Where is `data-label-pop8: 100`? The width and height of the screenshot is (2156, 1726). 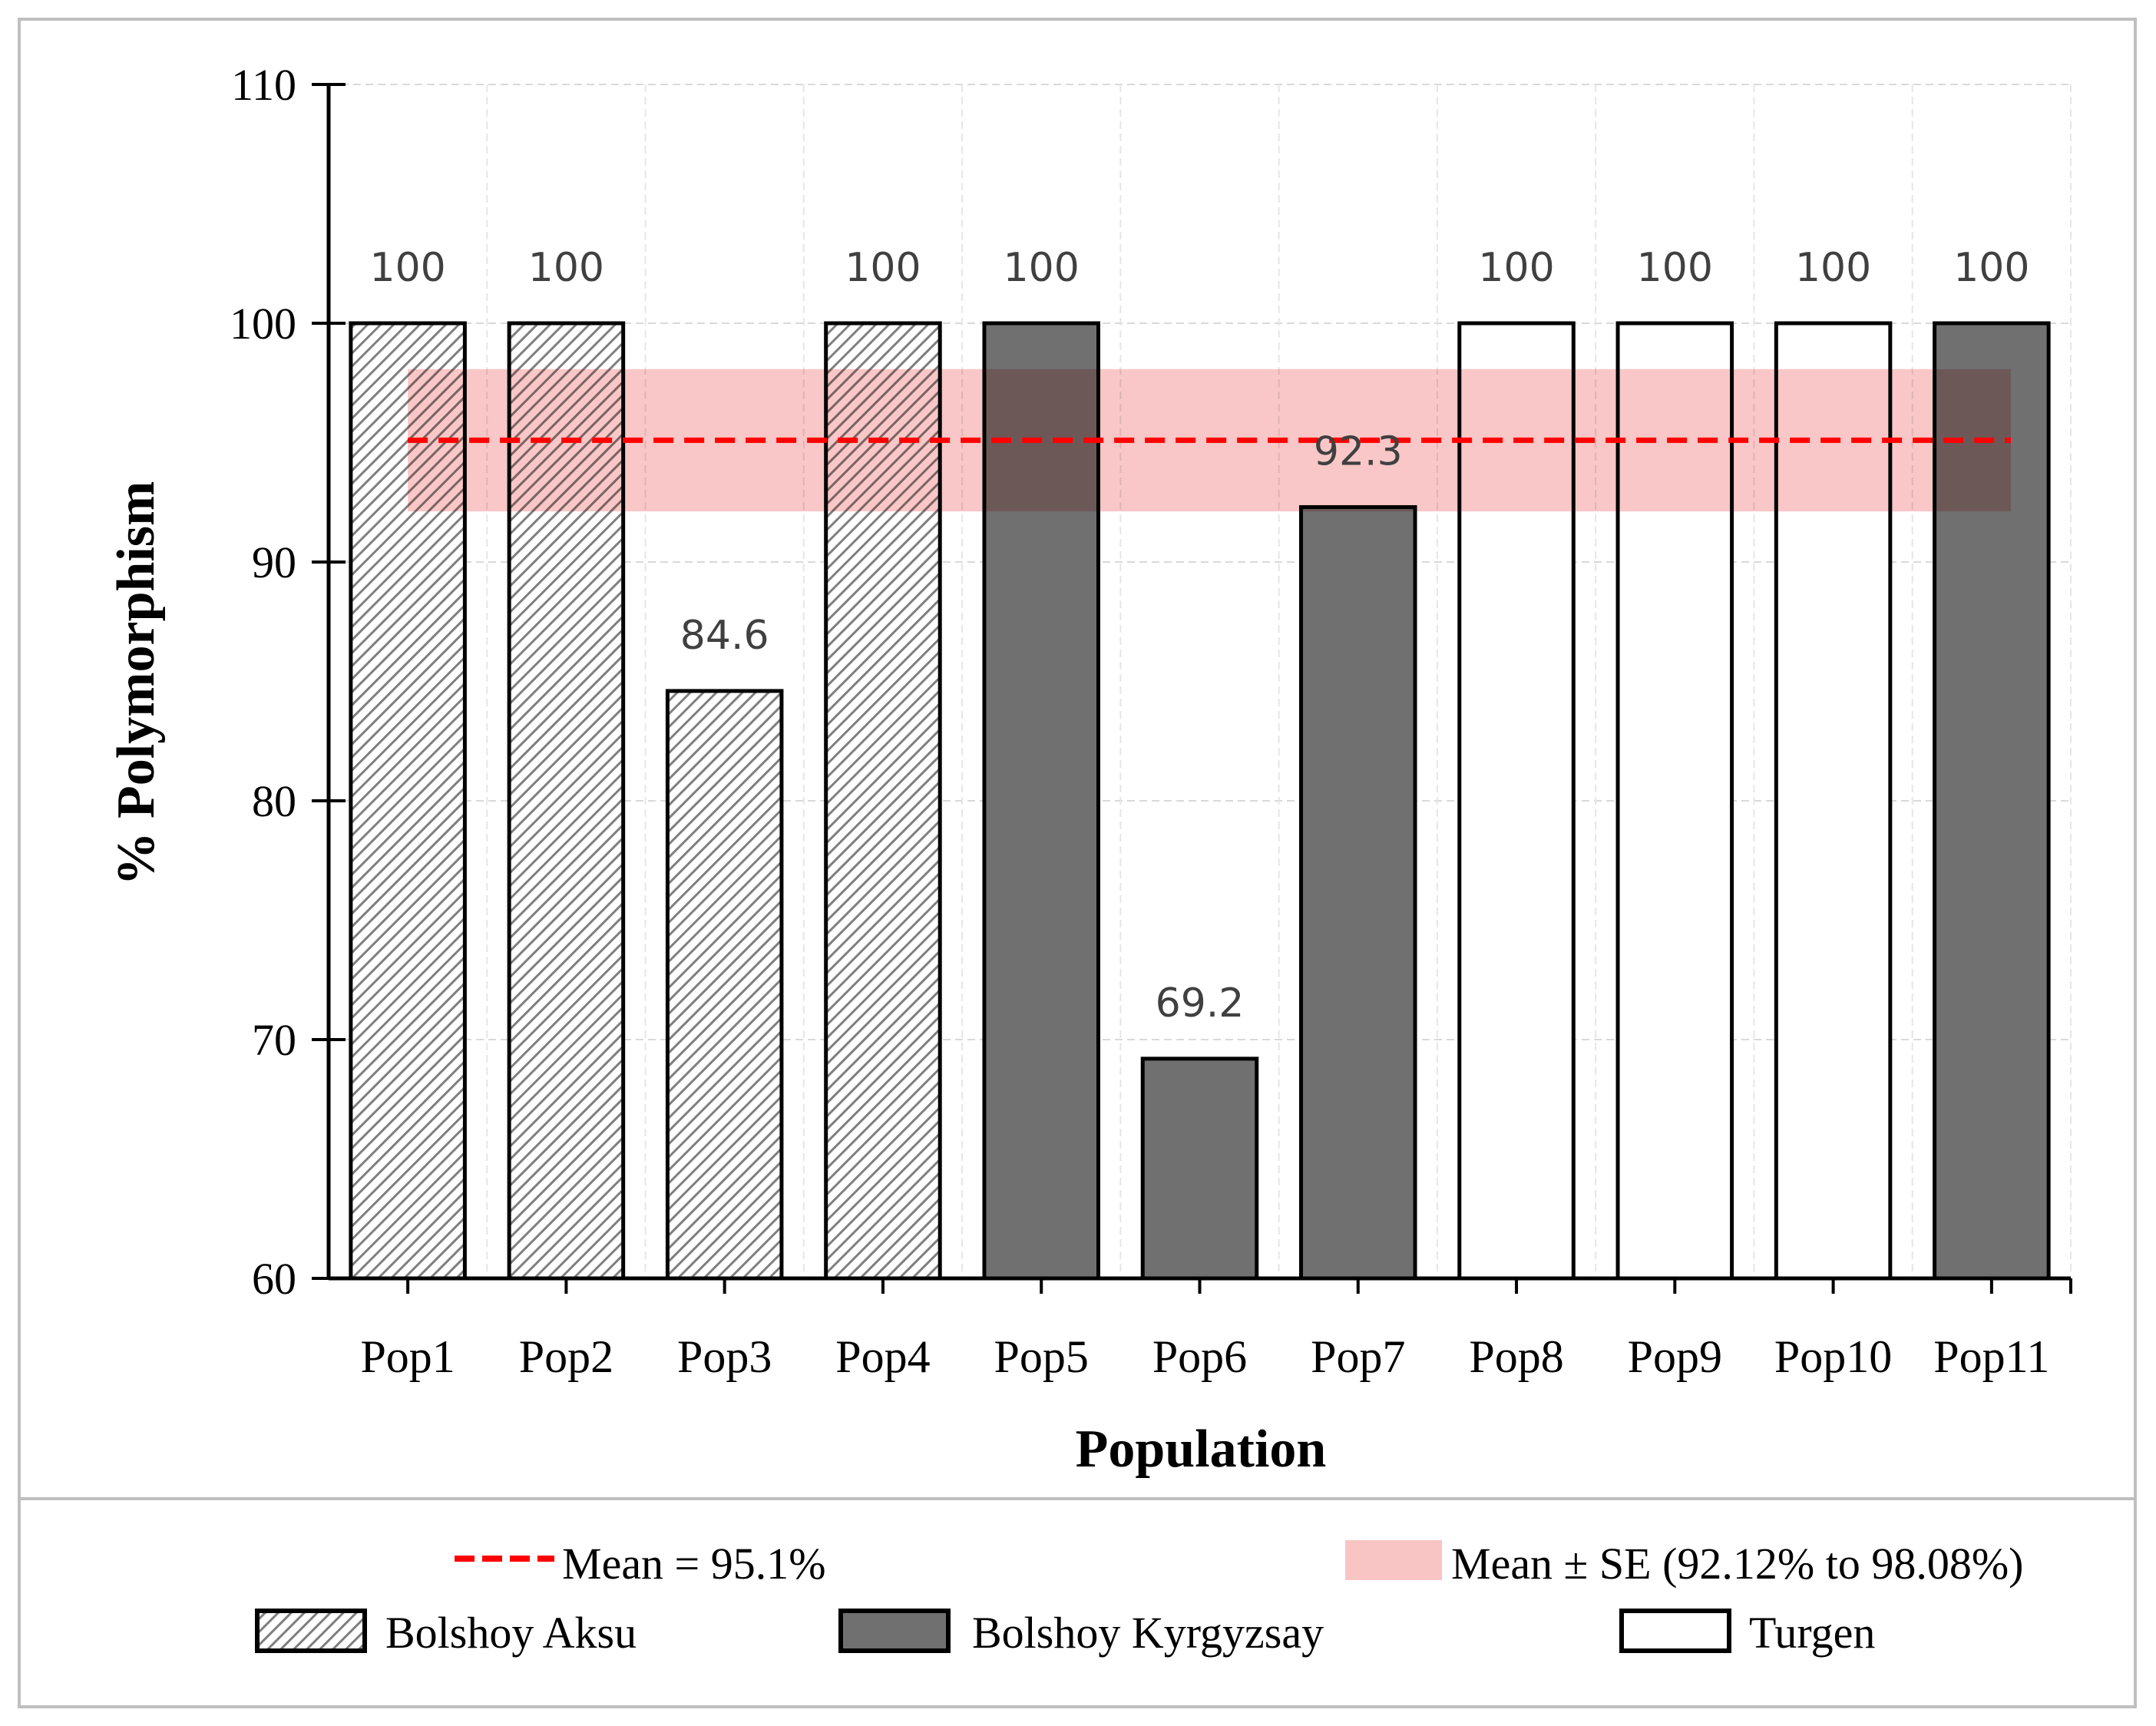
data-label-pop8: 100 is located at coordinates (1516, 268).